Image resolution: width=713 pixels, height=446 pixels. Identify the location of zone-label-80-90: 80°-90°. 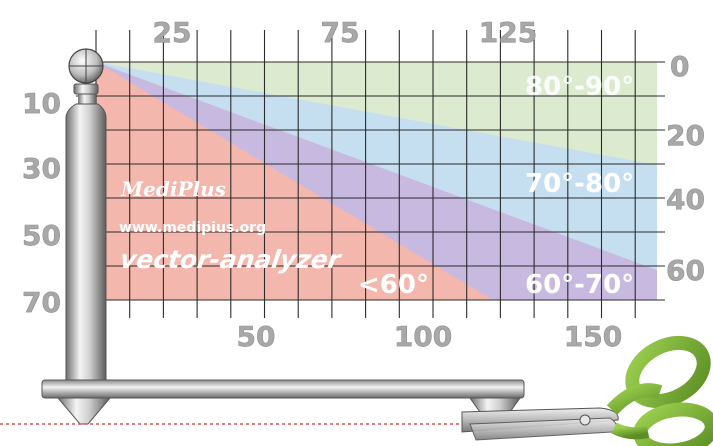
(579, 87).